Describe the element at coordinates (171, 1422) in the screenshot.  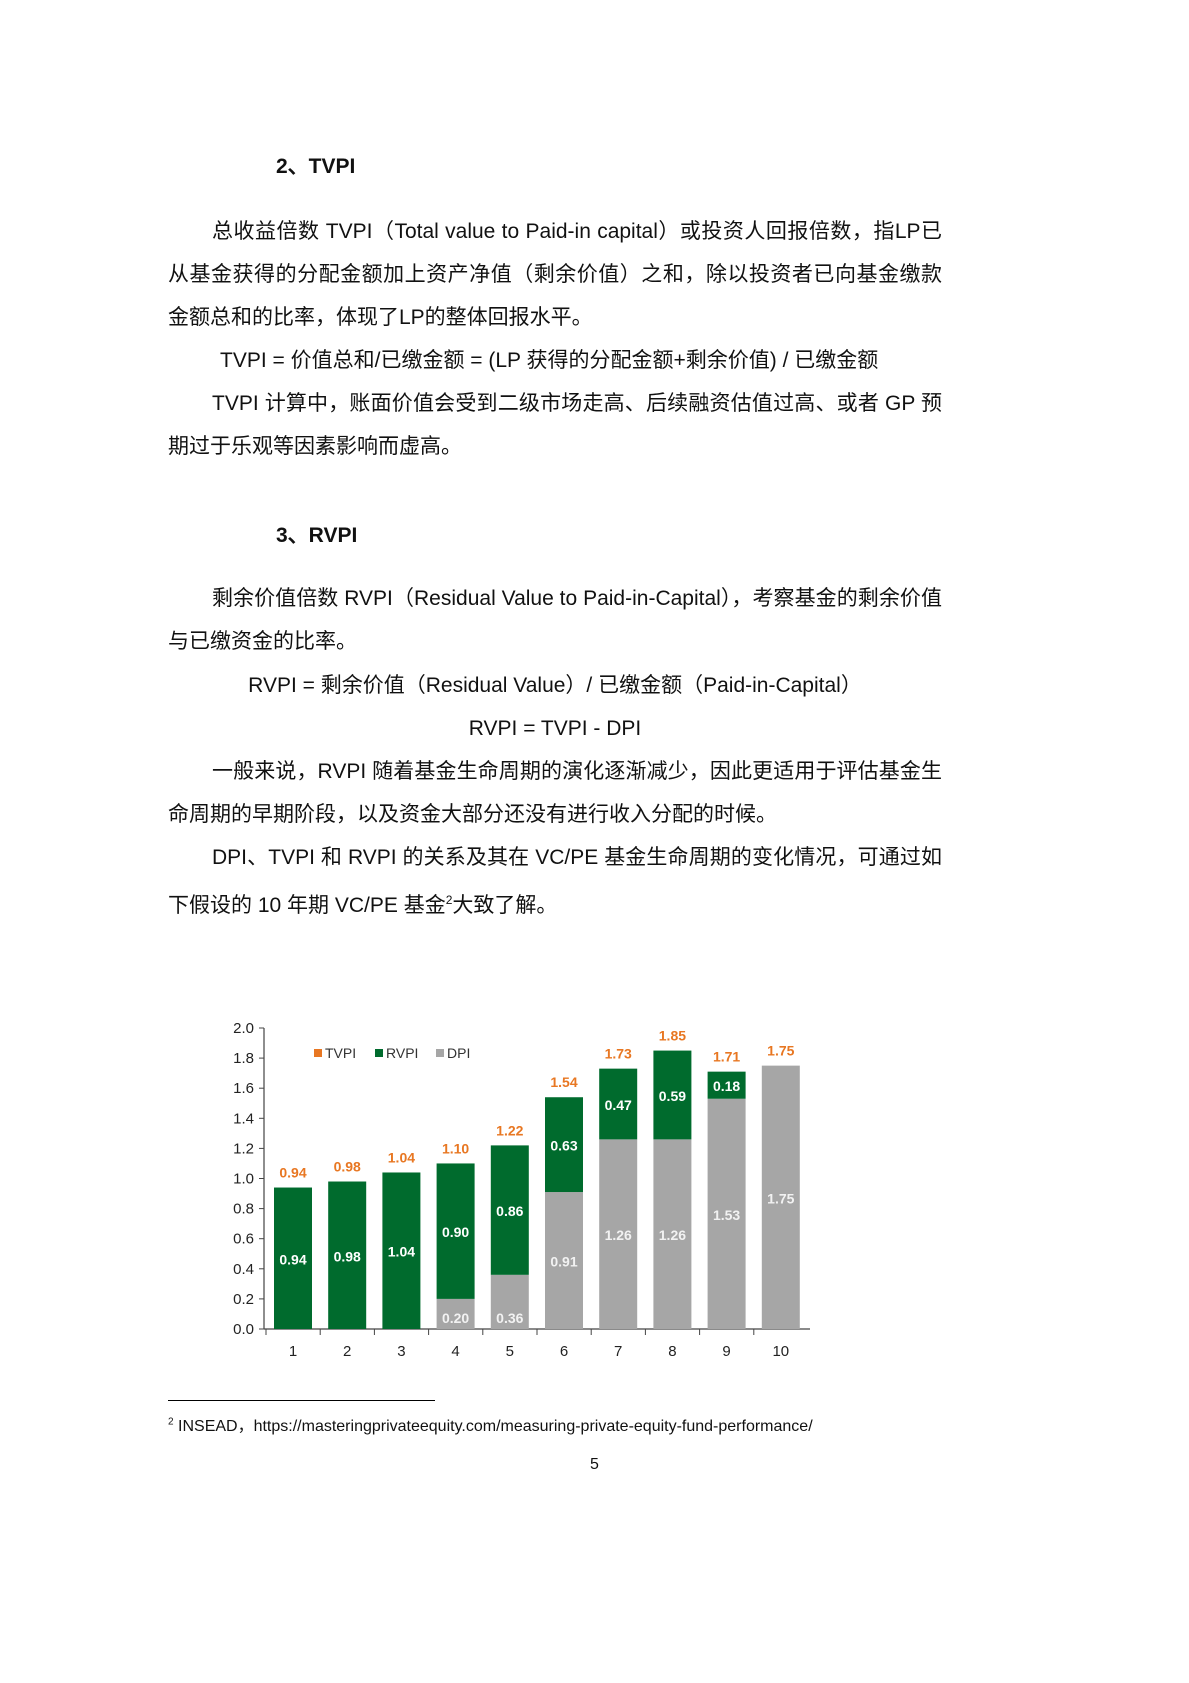
I see `footnote-mark: 2` at that location.